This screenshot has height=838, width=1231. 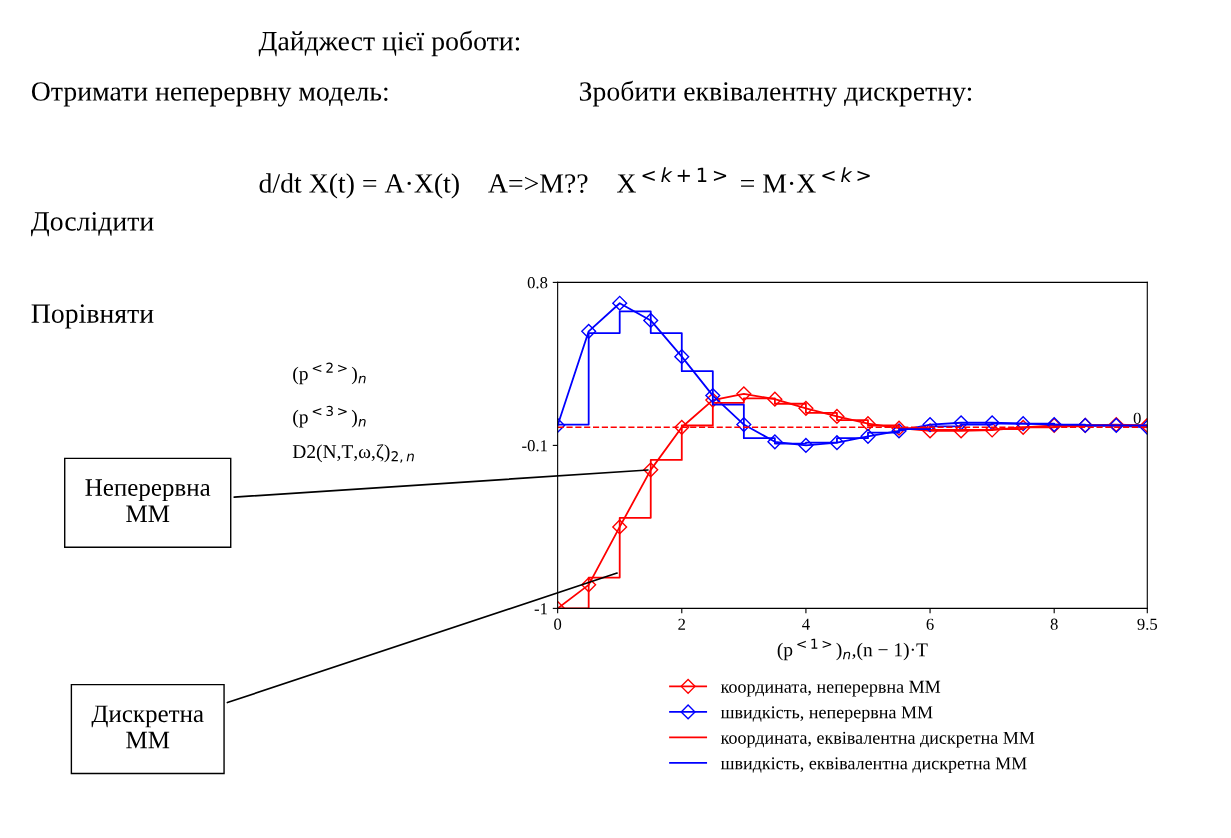 What do you see at coordinates (534, 446) in the screenshot?
I see `y-tick-label: -0.1` at bounding box center [534, 446].